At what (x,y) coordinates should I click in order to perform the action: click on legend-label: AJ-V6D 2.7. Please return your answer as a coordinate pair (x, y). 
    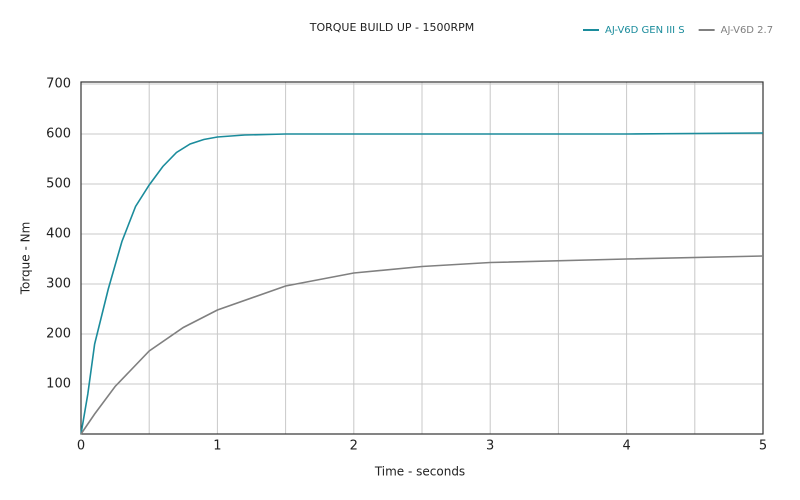
    Looking at the image, I should click on (747, 30).